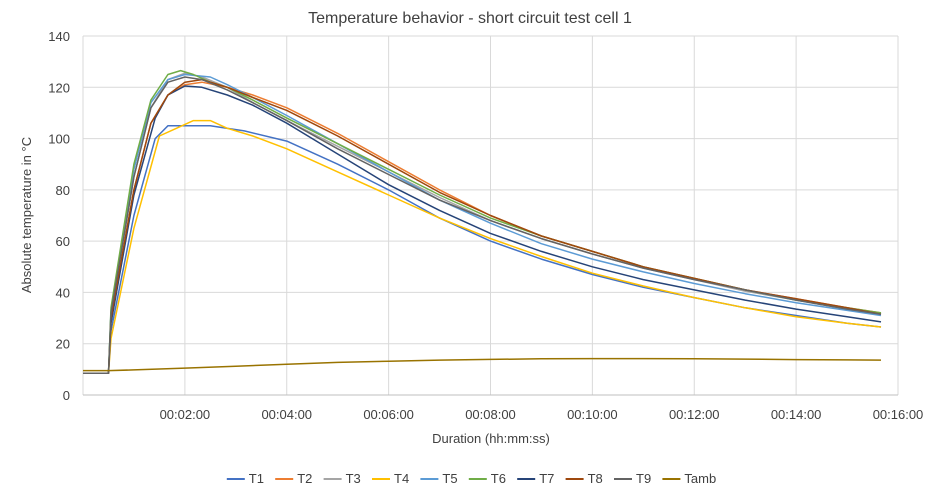  What do you see at coordinates (490, 414) in the screenshot?
I see `x-tick-label: 00:08:00` at bounding box center [490, 414].